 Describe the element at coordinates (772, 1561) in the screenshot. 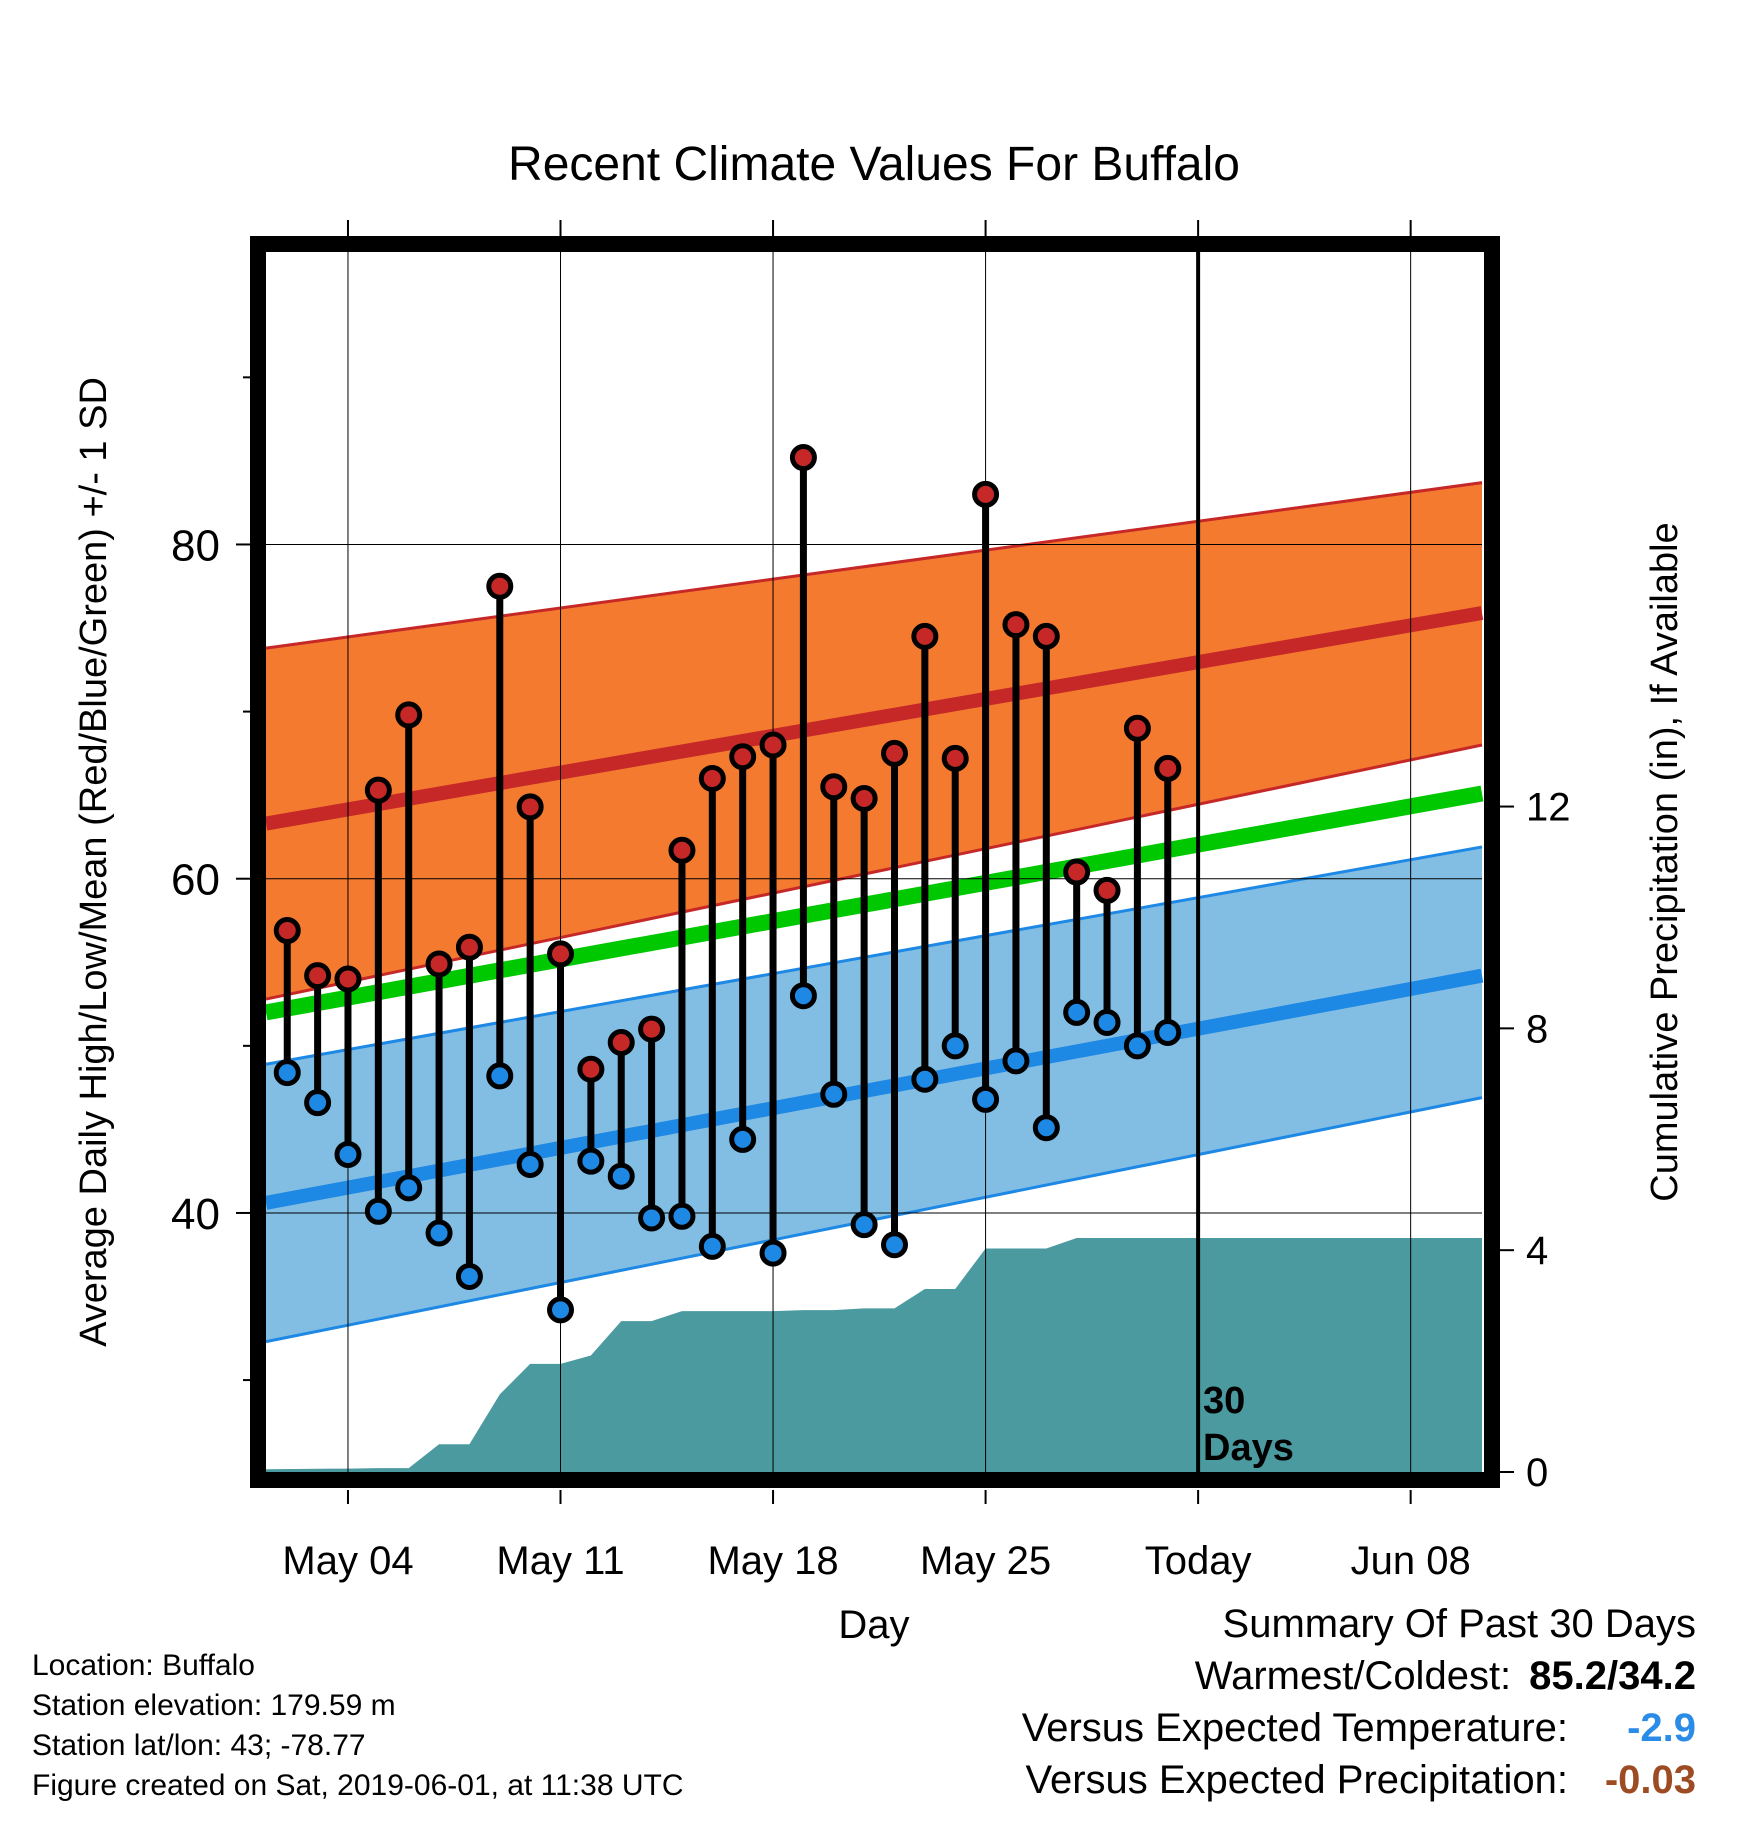

I see `x-tick-label: May 18` at that location.